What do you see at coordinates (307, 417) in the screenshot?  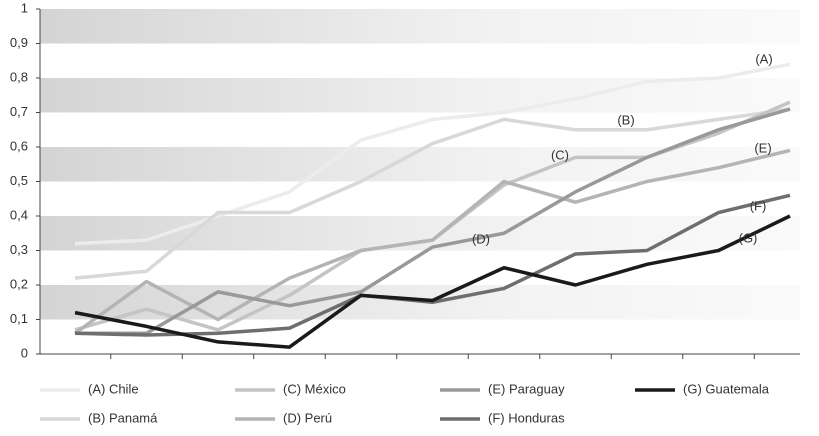 I see `legend-label: (D) Perú` at bounding box center [307, 417].